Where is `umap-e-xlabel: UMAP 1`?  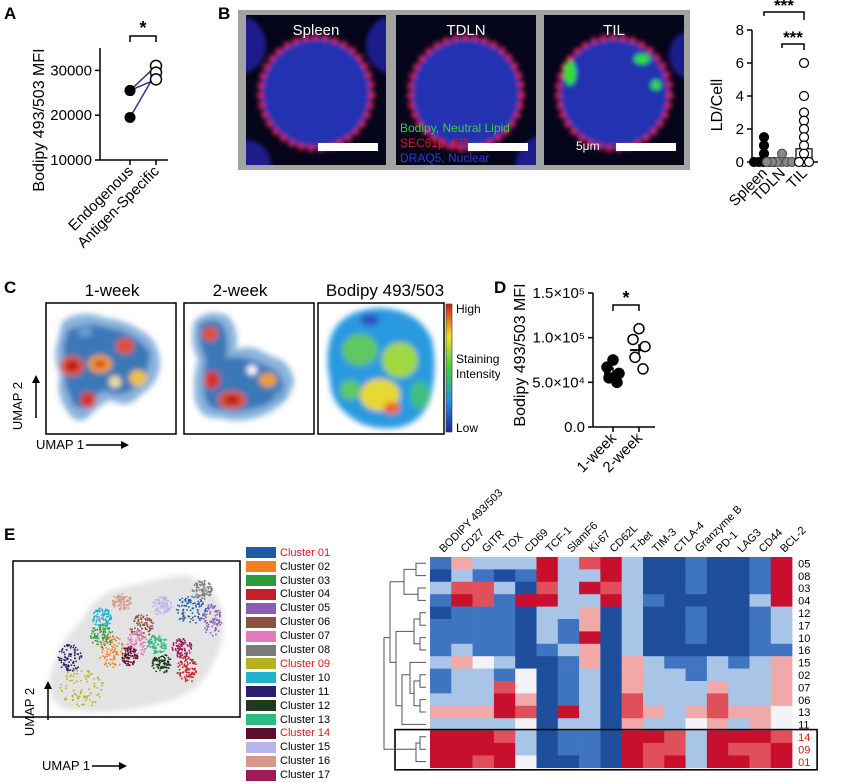 umap-e-xlabel: UMAP 1 is located at coordinates (66, 765).